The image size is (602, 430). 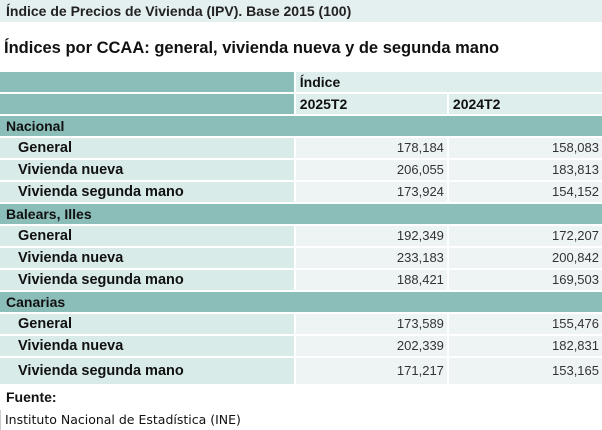 I want to click on table-row: General 192,349 172,207, so click(x=301, y=236).